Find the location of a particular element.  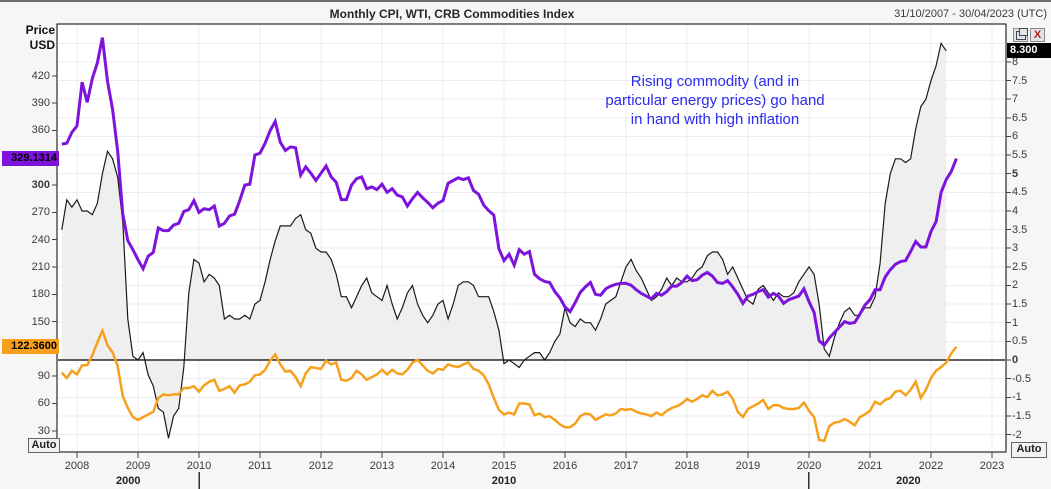

left-scale-tick-label: 150 is located at coordinates (40, 321).